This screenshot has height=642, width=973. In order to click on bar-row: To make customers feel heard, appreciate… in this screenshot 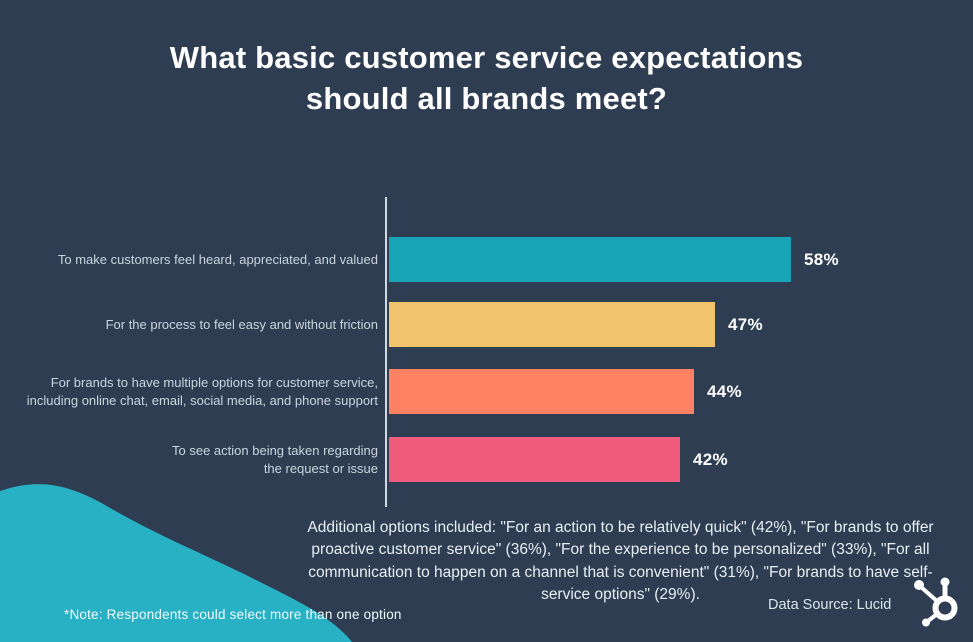, I will do `click(486, 259)`.